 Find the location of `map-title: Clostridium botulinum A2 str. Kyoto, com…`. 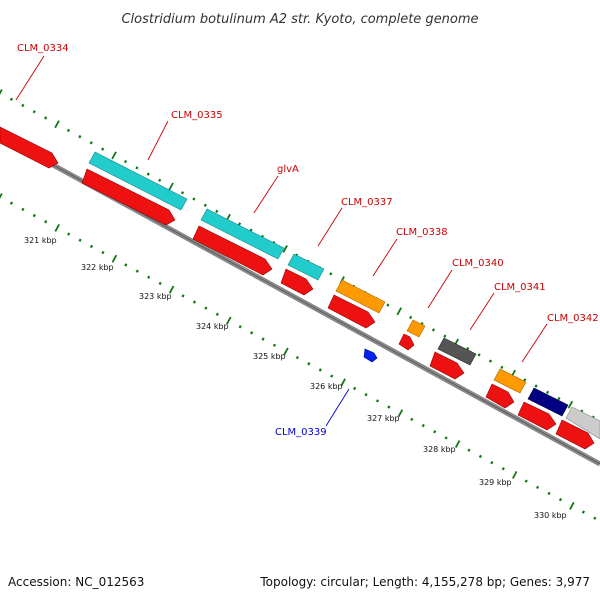

map-title: Clostridium botulinum A2 str. Kyoto, com… is located at coordinates (299, 19).